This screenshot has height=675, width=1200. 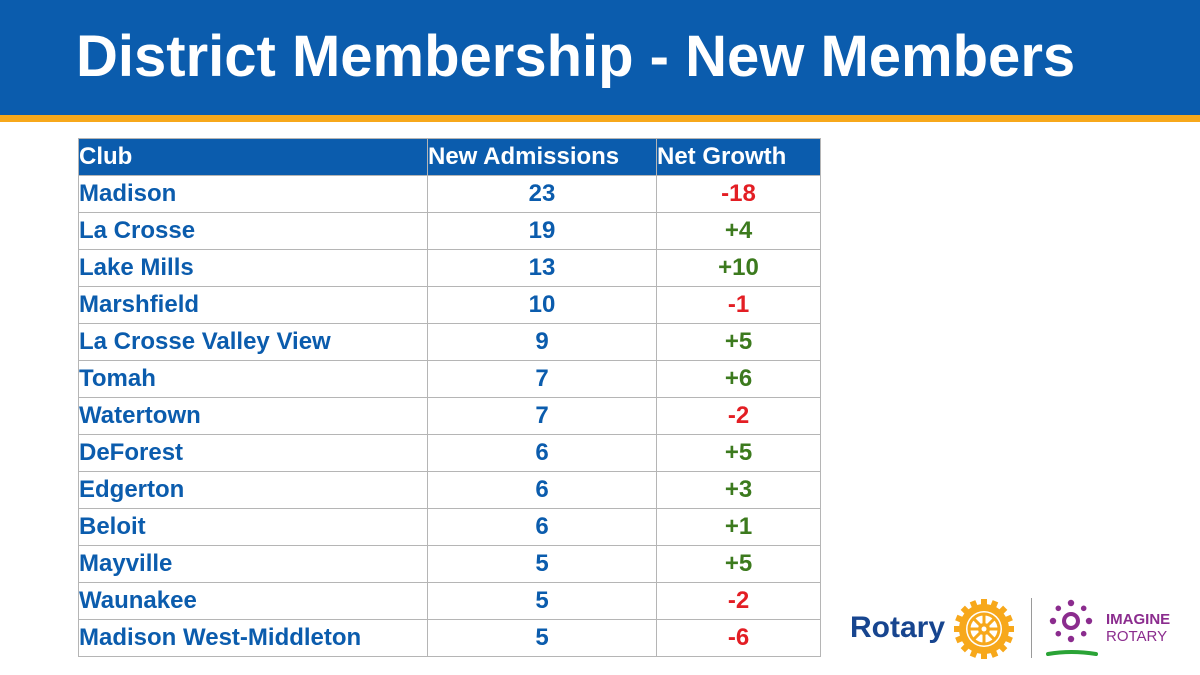 What do you see at coordinates (542, 268) in the screenshot?
I see `new-admissions-cell: 13` at bounding box center [542, 268].